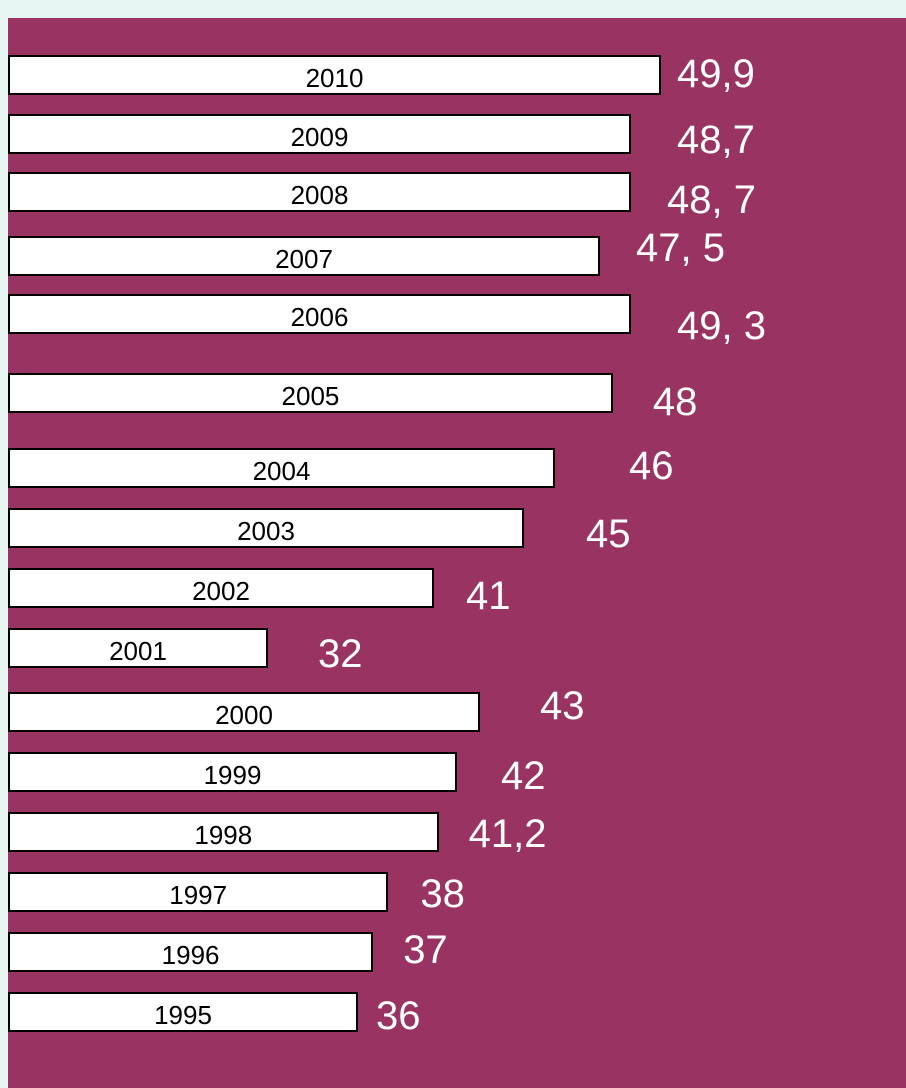 This screenshot has height=1088, width=906. I want to click on bar-1995: 1995, so click(183, 1012).